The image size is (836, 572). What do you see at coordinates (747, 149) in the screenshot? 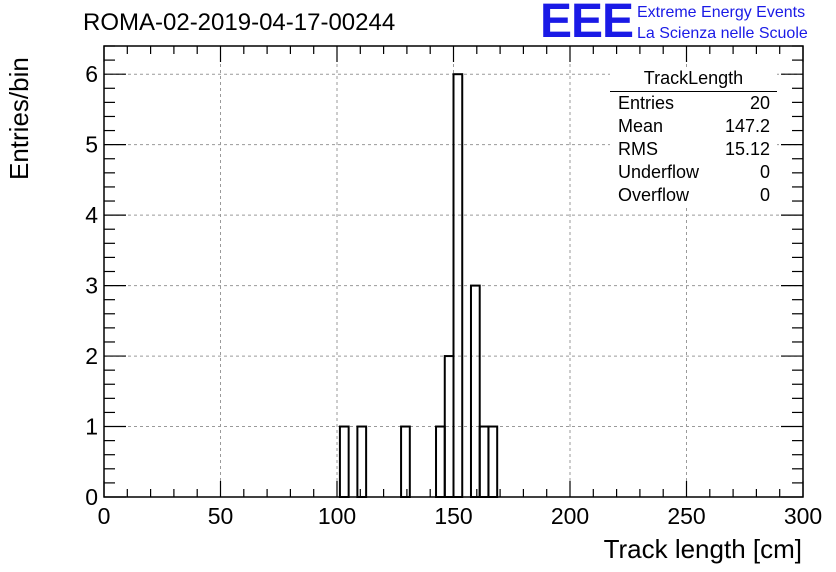
I see `stat-value: 15.12` at bounding box center [747, 149].